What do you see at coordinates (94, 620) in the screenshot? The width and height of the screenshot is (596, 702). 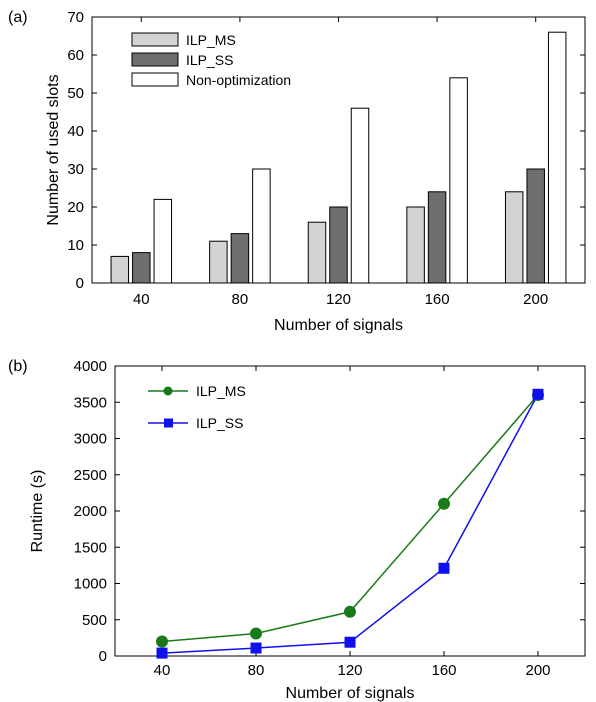 I see `y-tick-label: 500` at bounding box center [94, 620].